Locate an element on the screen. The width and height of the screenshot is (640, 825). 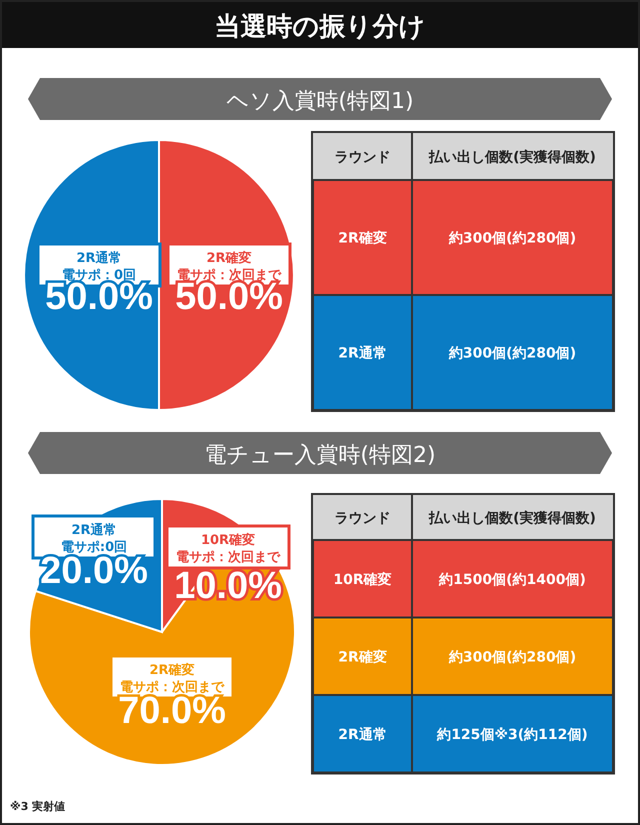
slice-label: 10R確変電サポ：次回まで is located at coordinates (228, 548).